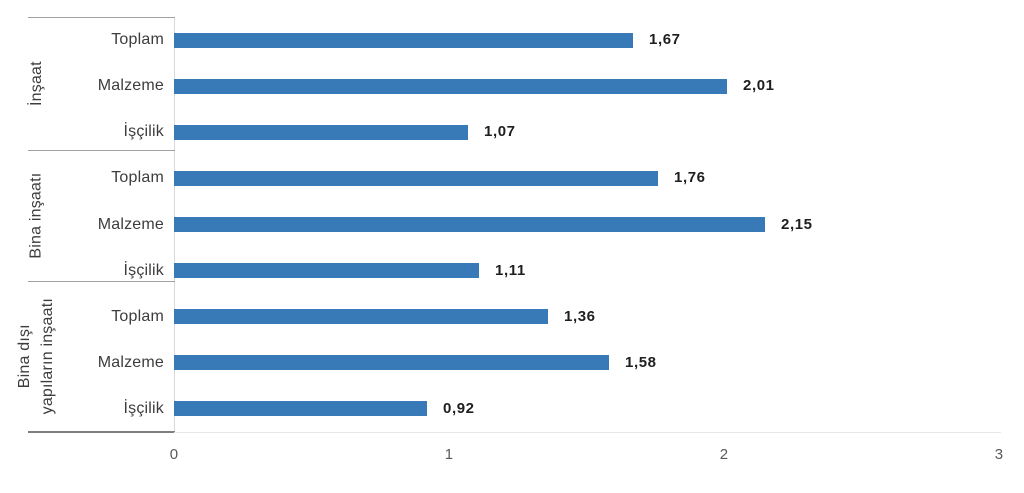  What do you see at coordinates (587, 432) in the screenshot?
I see `value-axis-line` at bounding box center [587, 432].